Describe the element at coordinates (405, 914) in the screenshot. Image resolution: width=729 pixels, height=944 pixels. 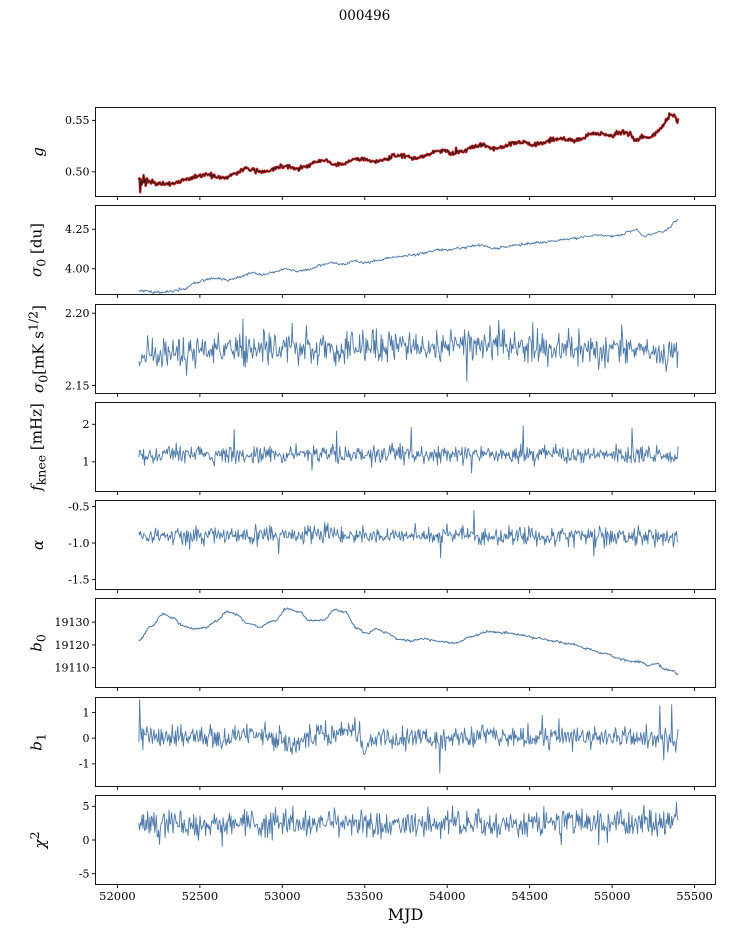
I see `x-axis-label: MJD` at that location.